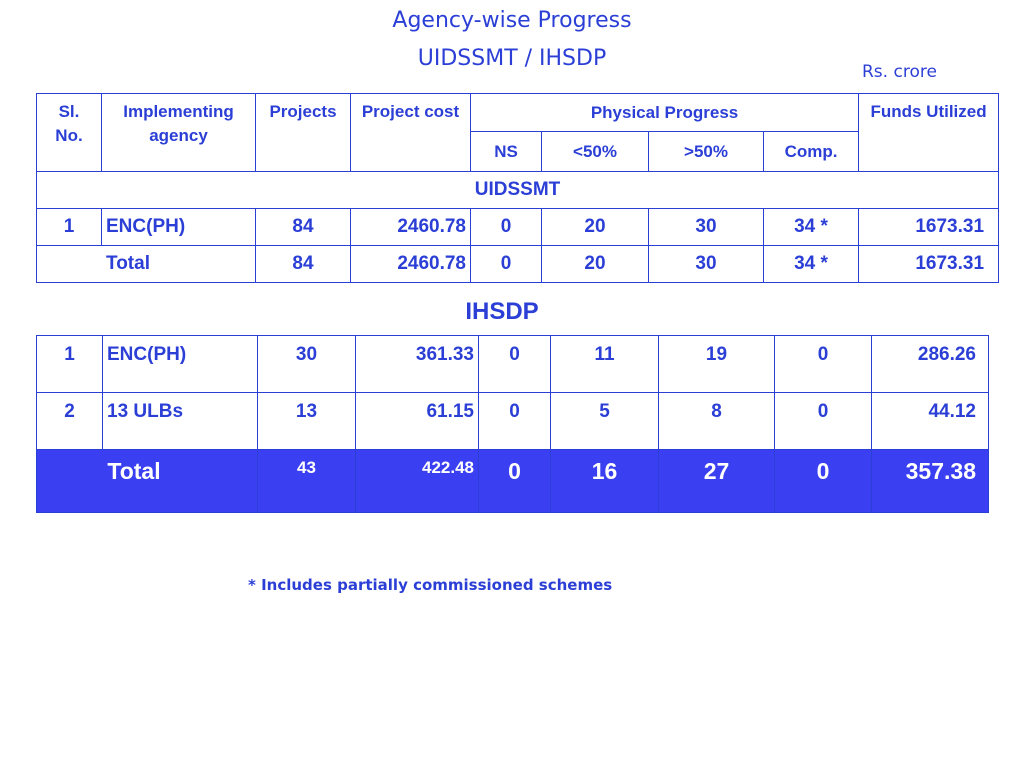  Describe the element at coordinates (178, 132) in the screenshot. I see `header-agency: Implementing agency` at that location.